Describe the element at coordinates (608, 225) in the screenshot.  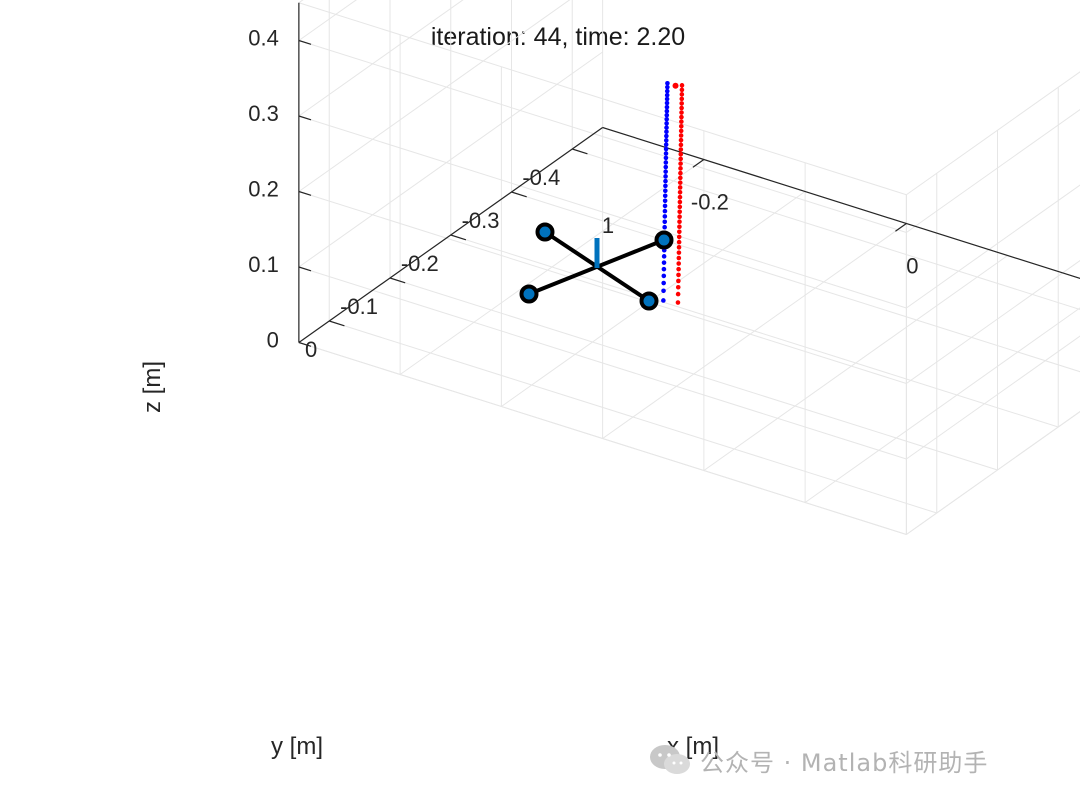
I see `drone-label: 1` at that location.